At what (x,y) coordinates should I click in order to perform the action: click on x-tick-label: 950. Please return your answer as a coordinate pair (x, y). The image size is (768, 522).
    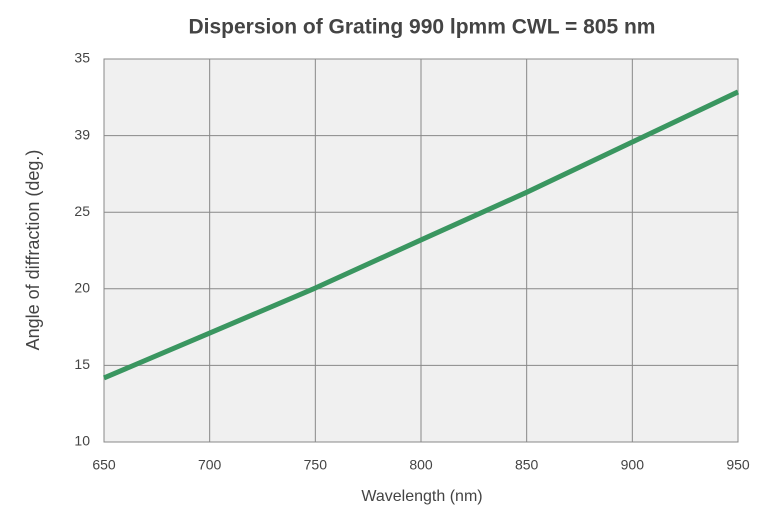
    Looking at the image, I should click on (738, 465).